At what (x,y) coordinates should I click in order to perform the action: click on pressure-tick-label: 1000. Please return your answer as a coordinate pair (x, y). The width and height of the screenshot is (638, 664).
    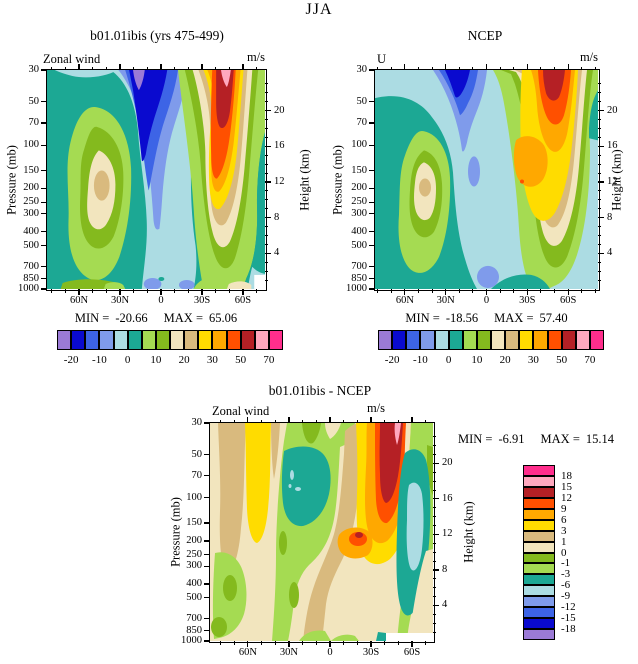
    Looking at the image, I should click on (28, 288).